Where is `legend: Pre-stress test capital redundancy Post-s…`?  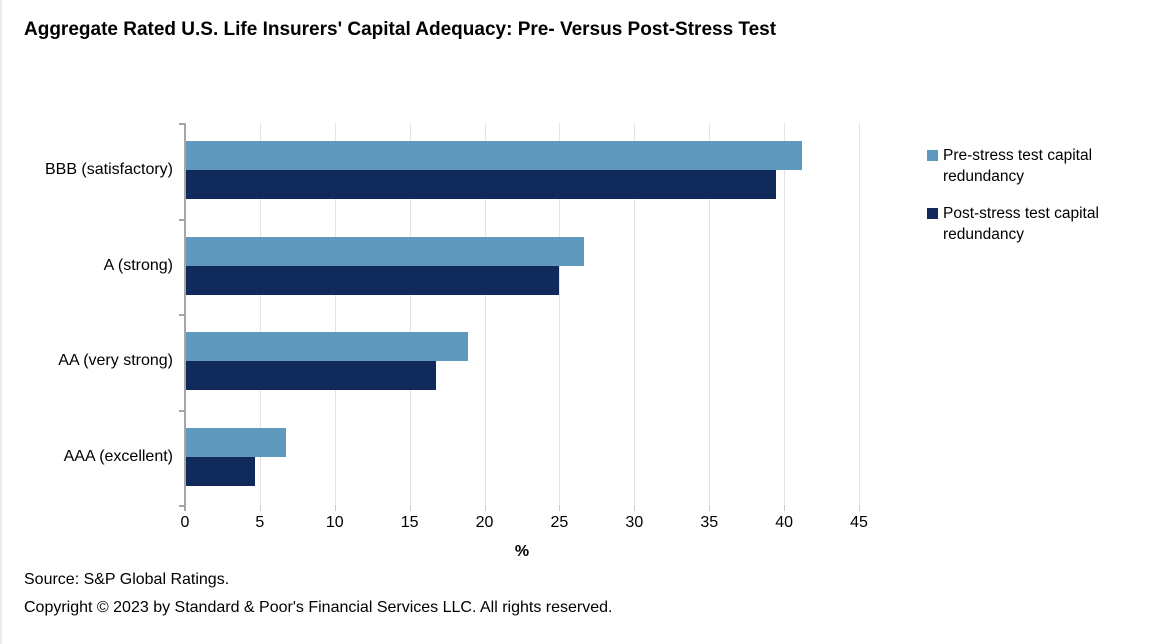 legend: Pre-stress test capital redundancy Post-s… is located at coordinates (1036, 203).